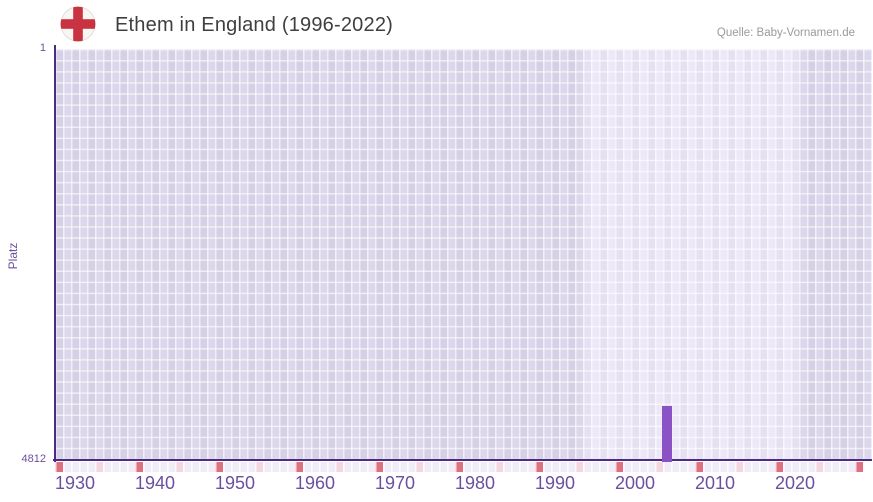 The height and width of the screenshot is (502, 873). What do you see at coordinates (785, 33) in the screenshot?
I see `source-attribution: Quelle: Baby-Vornamen.de` at bounding box center [785, 33].